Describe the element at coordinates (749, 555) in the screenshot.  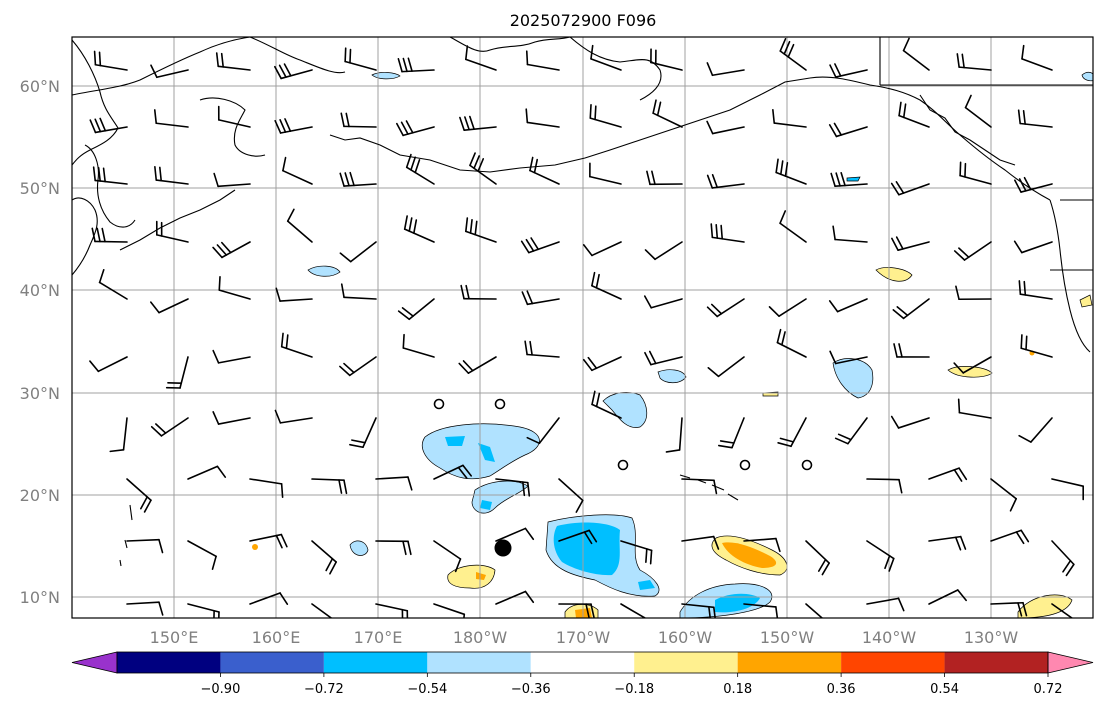
I see `shade-pos-b-core` at that location.